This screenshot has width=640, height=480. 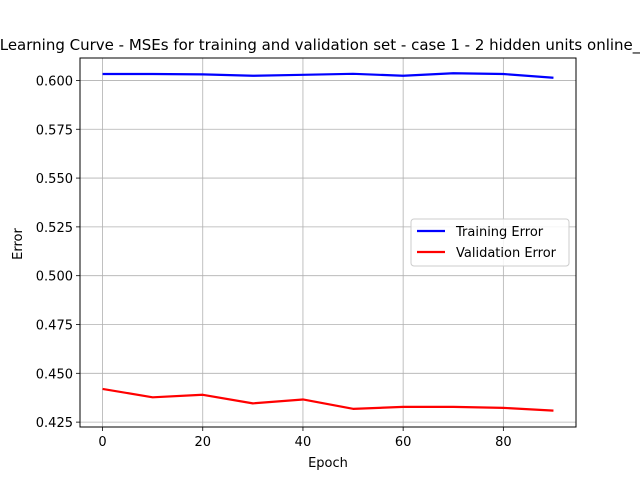 What do you see at coordinates (54, 81) in the screenshot?
I see `y-tick-label: 0.600` at bounding box center [54, 81].